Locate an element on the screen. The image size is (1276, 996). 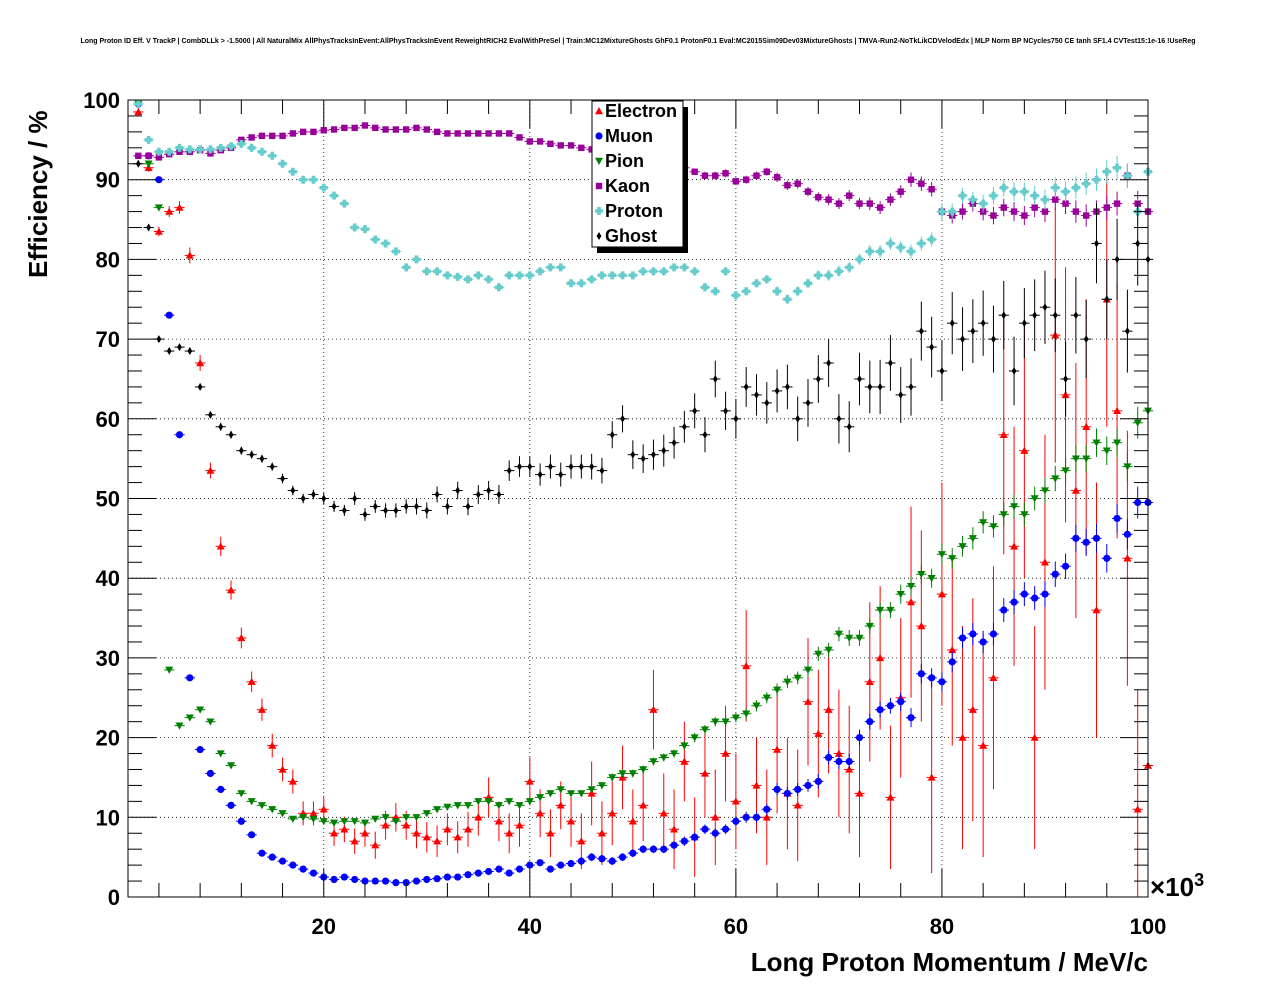
legend-label-kaon: Kaon is located at coordinates (627, 186).